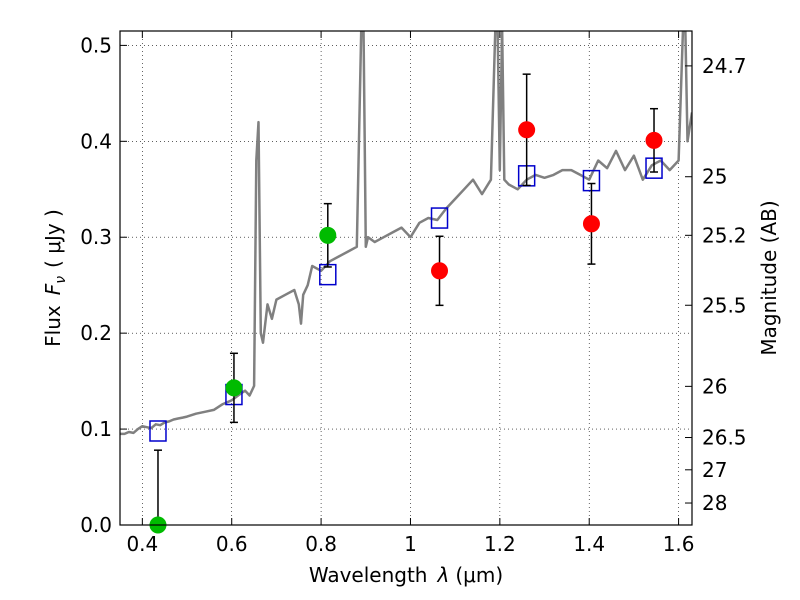 This screenshot has height=600, width=800. What do you see at coordinates (96, 45) in the screenshot?
I see `y-tick-label: 0.5` at bounding box center [96, 45].